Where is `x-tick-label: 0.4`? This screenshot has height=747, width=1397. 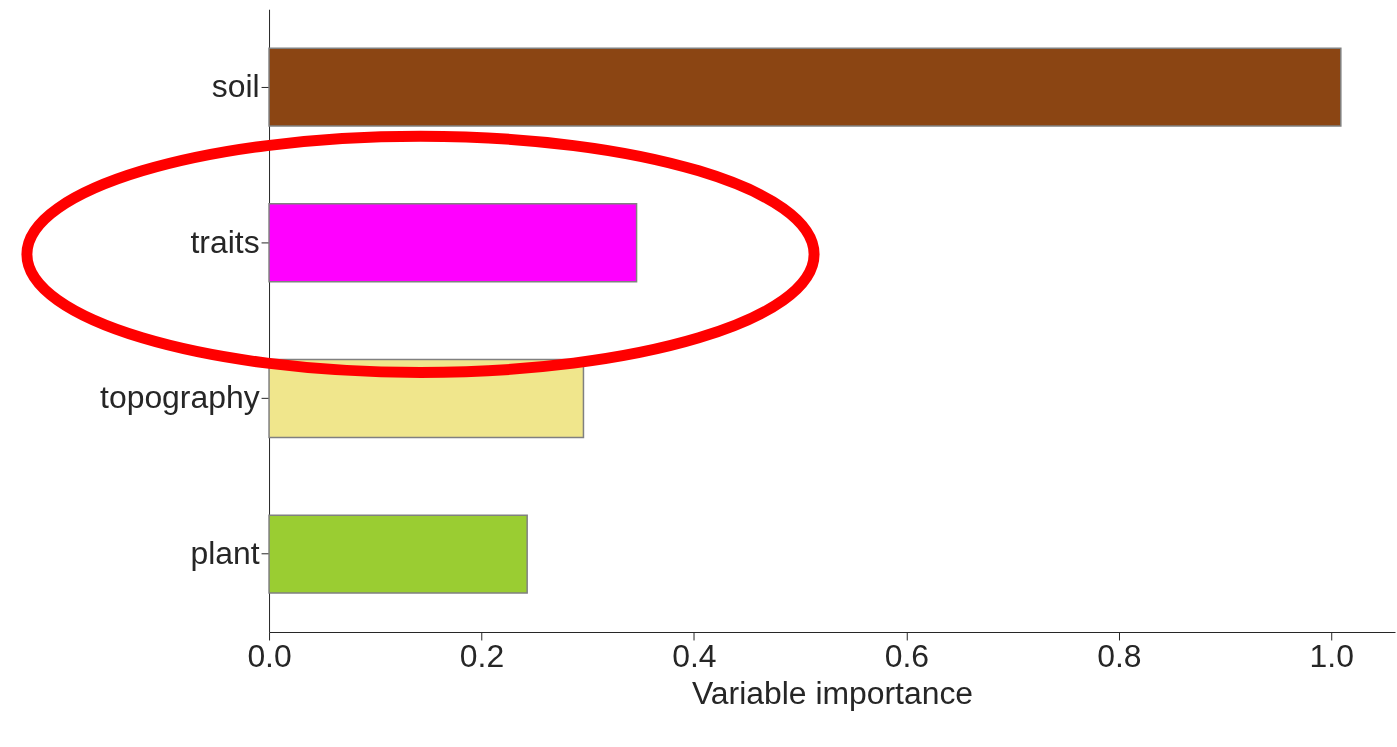
x-tick-label: 0.4 is located at coordinates (694, 656).